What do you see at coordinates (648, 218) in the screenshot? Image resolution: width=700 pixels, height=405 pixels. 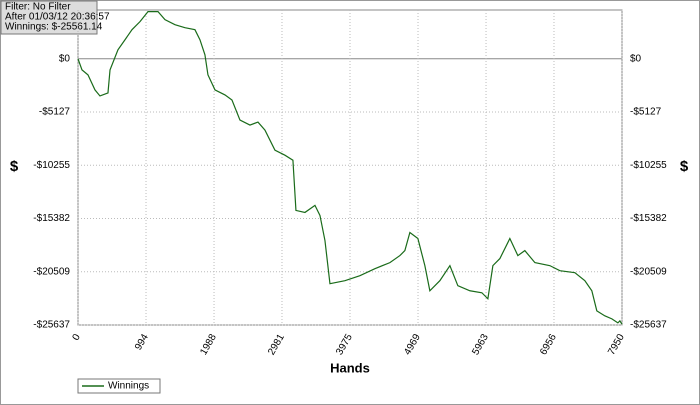 I see `y2-tick-label: -$15382` at bounding box center [648, 218].